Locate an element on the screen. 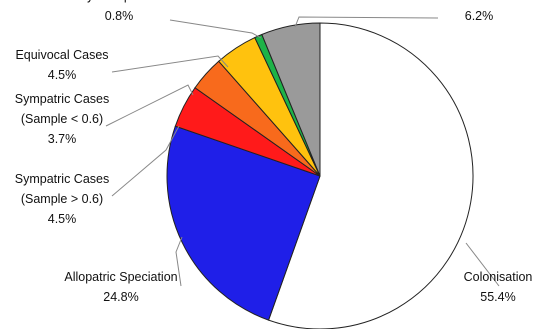 The width and height of the screenshot is (540, 329). slice-name-label: Colonisation is located at coordinates (498, 277).